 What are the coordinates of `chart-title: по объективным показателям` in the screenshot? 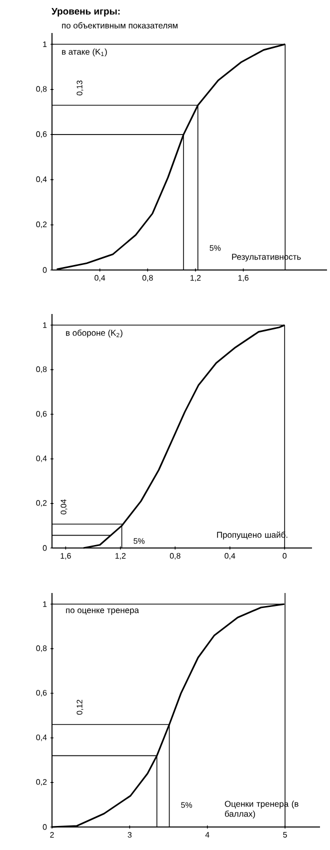 It's located at (120, 25).